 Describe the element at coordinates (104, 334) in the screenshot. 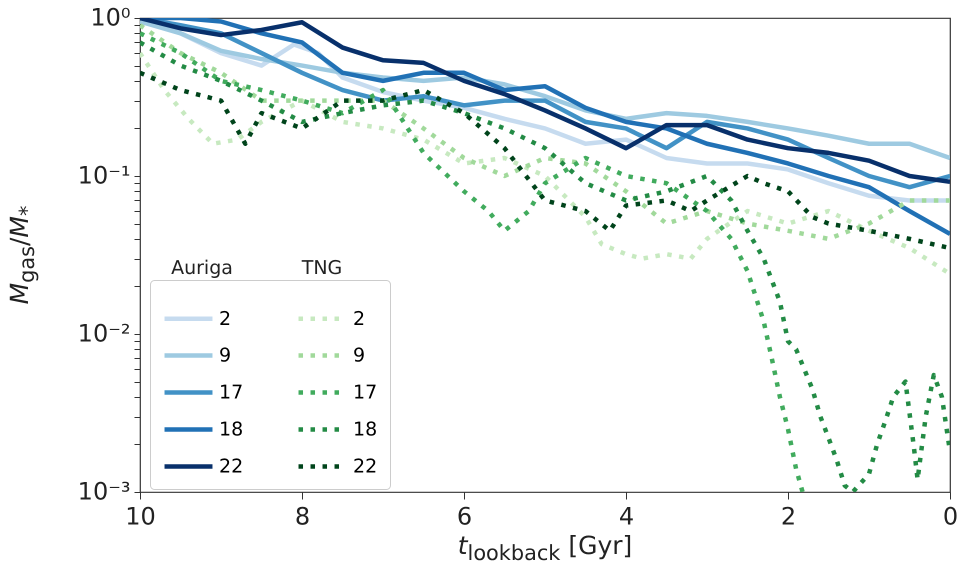

I see `y-tick-label: 10⁻²` at that location.